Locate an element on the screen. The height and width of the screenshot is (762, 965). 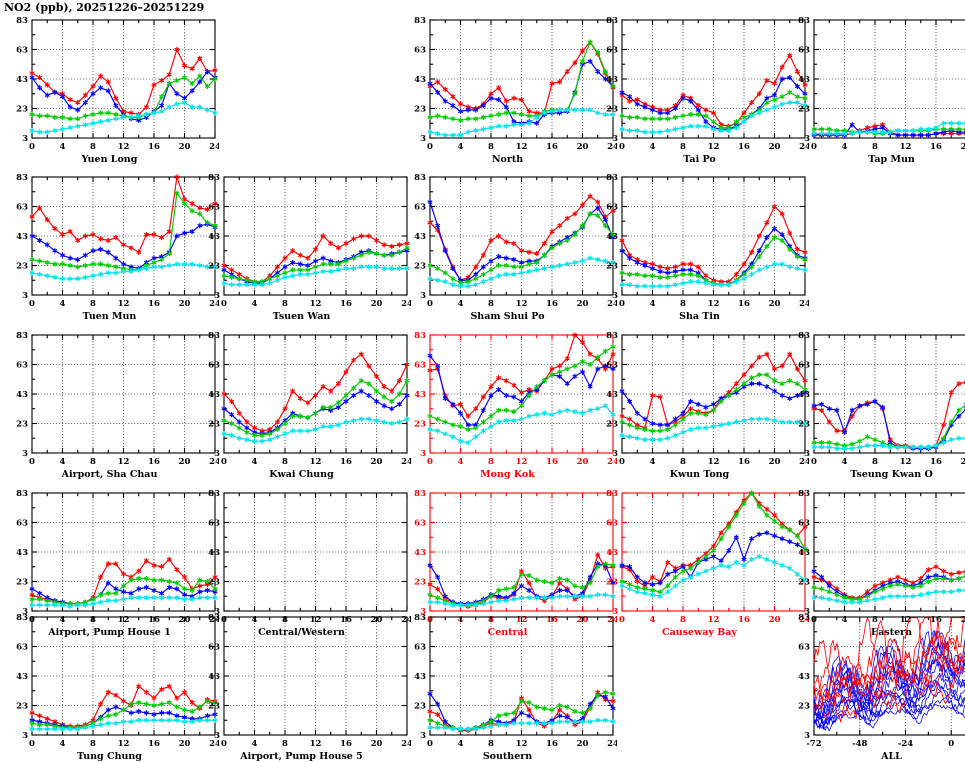
series-green is located at coordinates (521, 81).